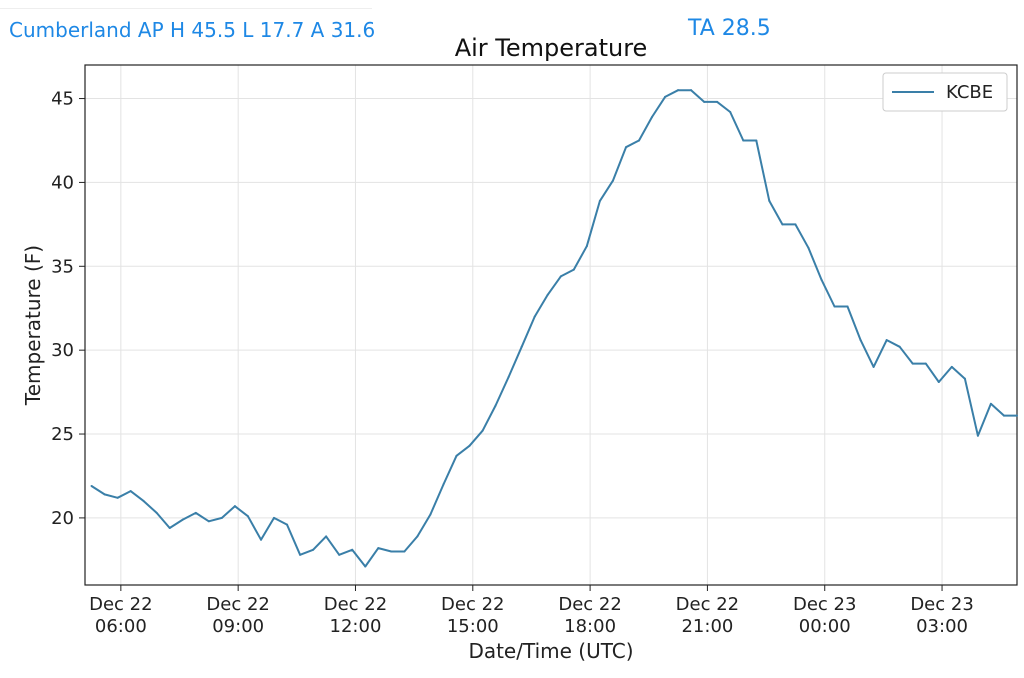  What do you see at coordinates (942, 626) in the screenshot?
I see `x-tick-label-time: 03:00` at bounding box center [942, 626].